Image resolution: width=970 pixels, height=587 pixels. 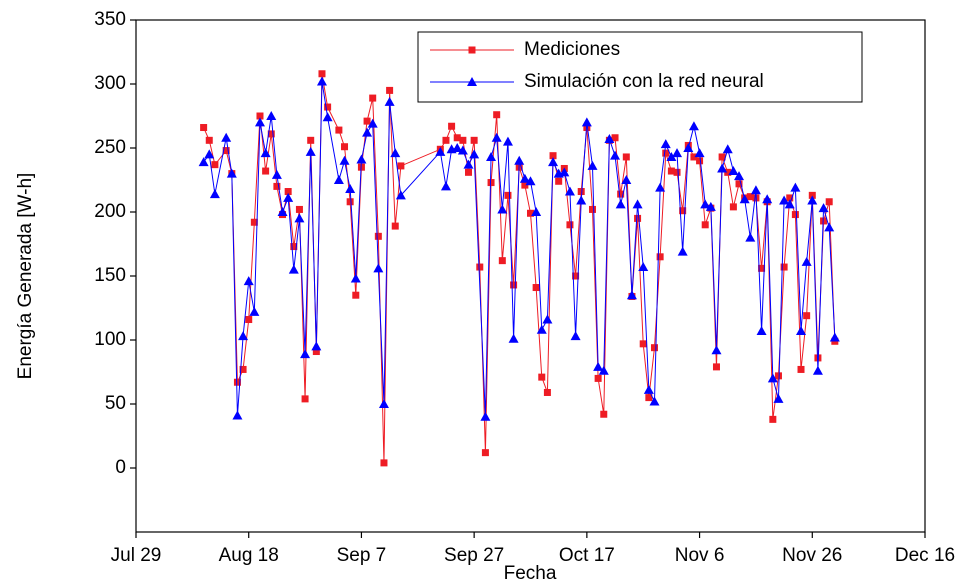 I want to click on y-axis-label: Energía Generada [W-h], so click(x=25, y=276).